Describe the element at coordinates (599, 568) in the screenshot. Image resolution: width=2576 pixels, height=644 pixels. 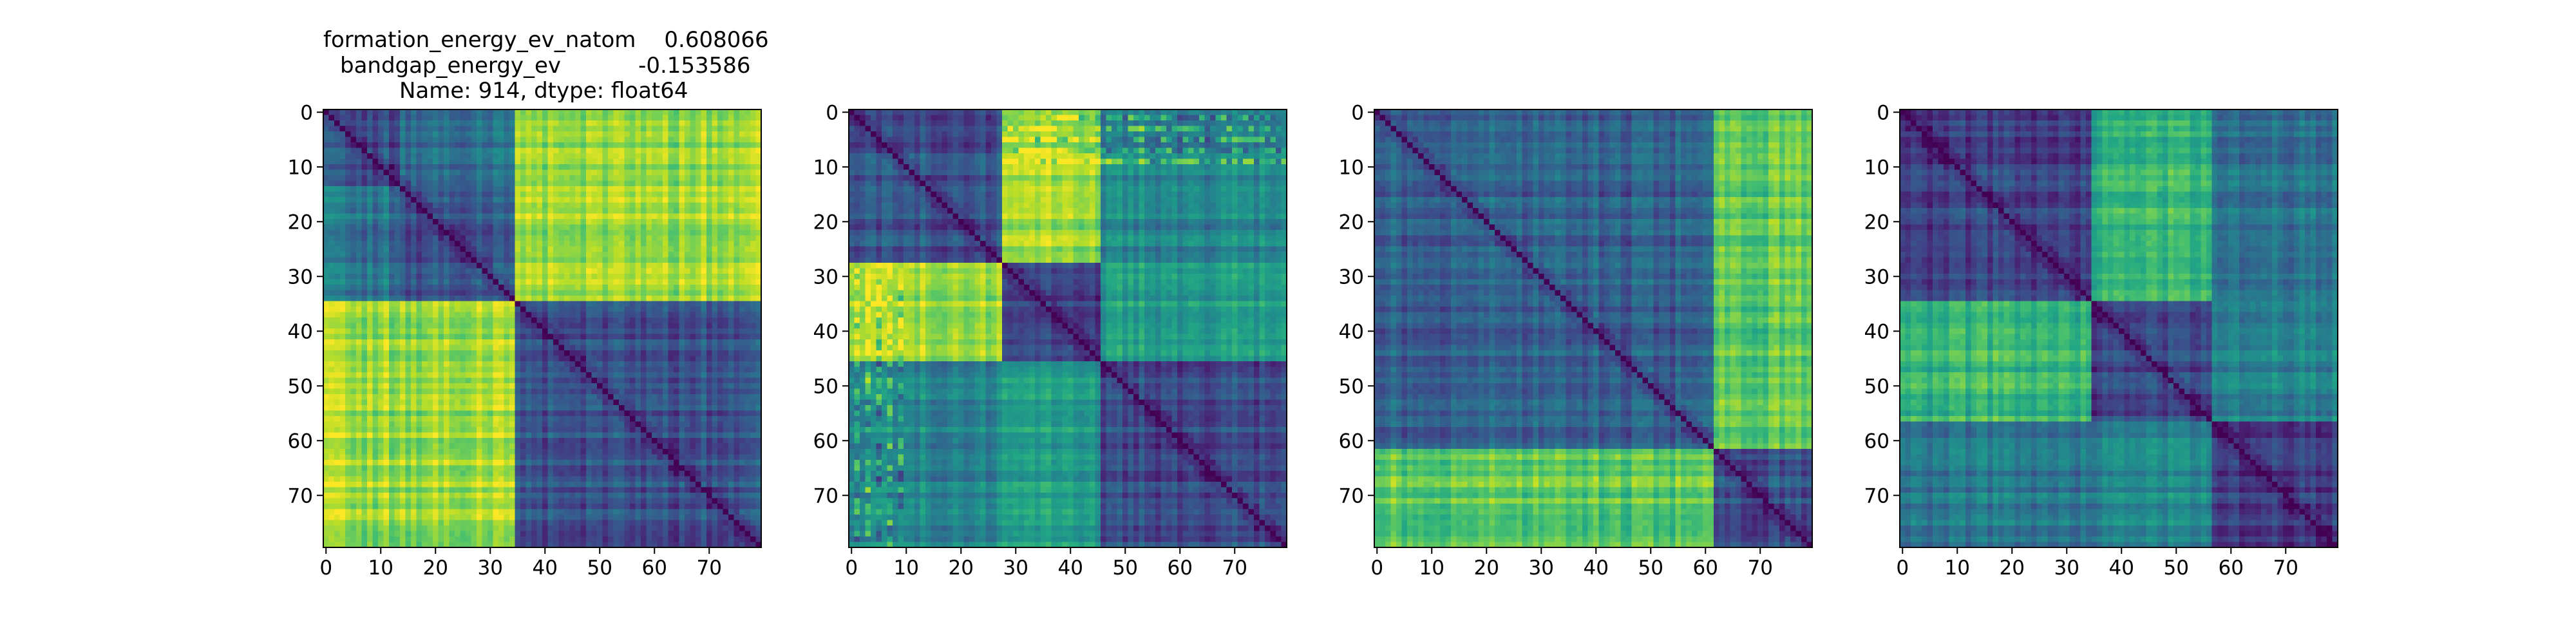
I see `heatmap-1-xtick-label-5: 50` at that location.